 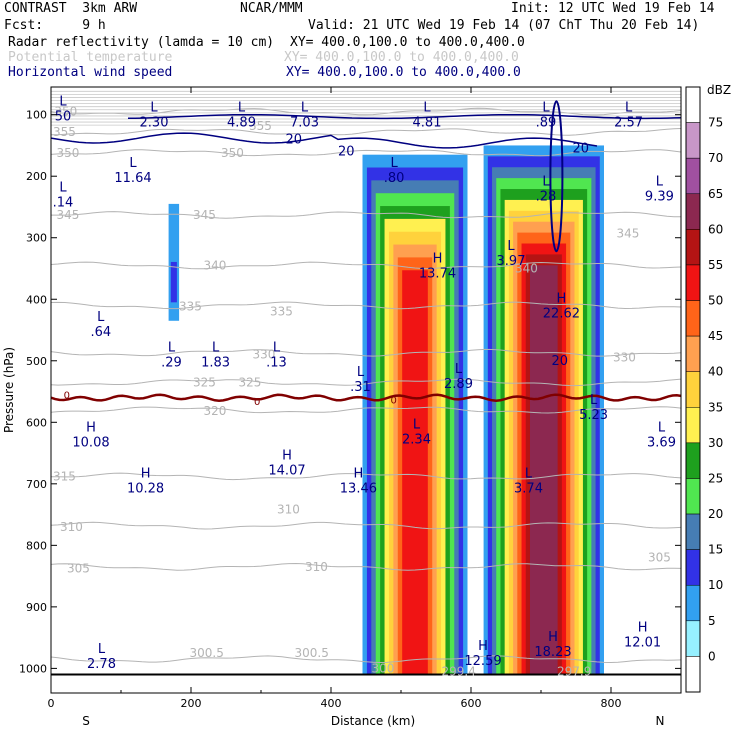 What do you see at coordinates (67, 396) in the screenshot?
I see `freezing-level-label: 0` at bounding box center [67, 396].